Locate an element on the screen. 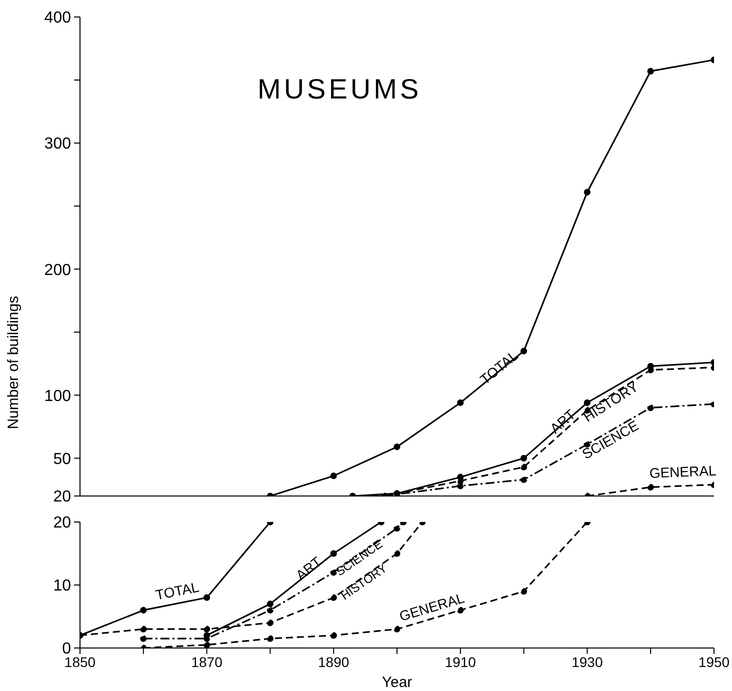  x-tick-label: 1930 is located at coordinates (587, 662).